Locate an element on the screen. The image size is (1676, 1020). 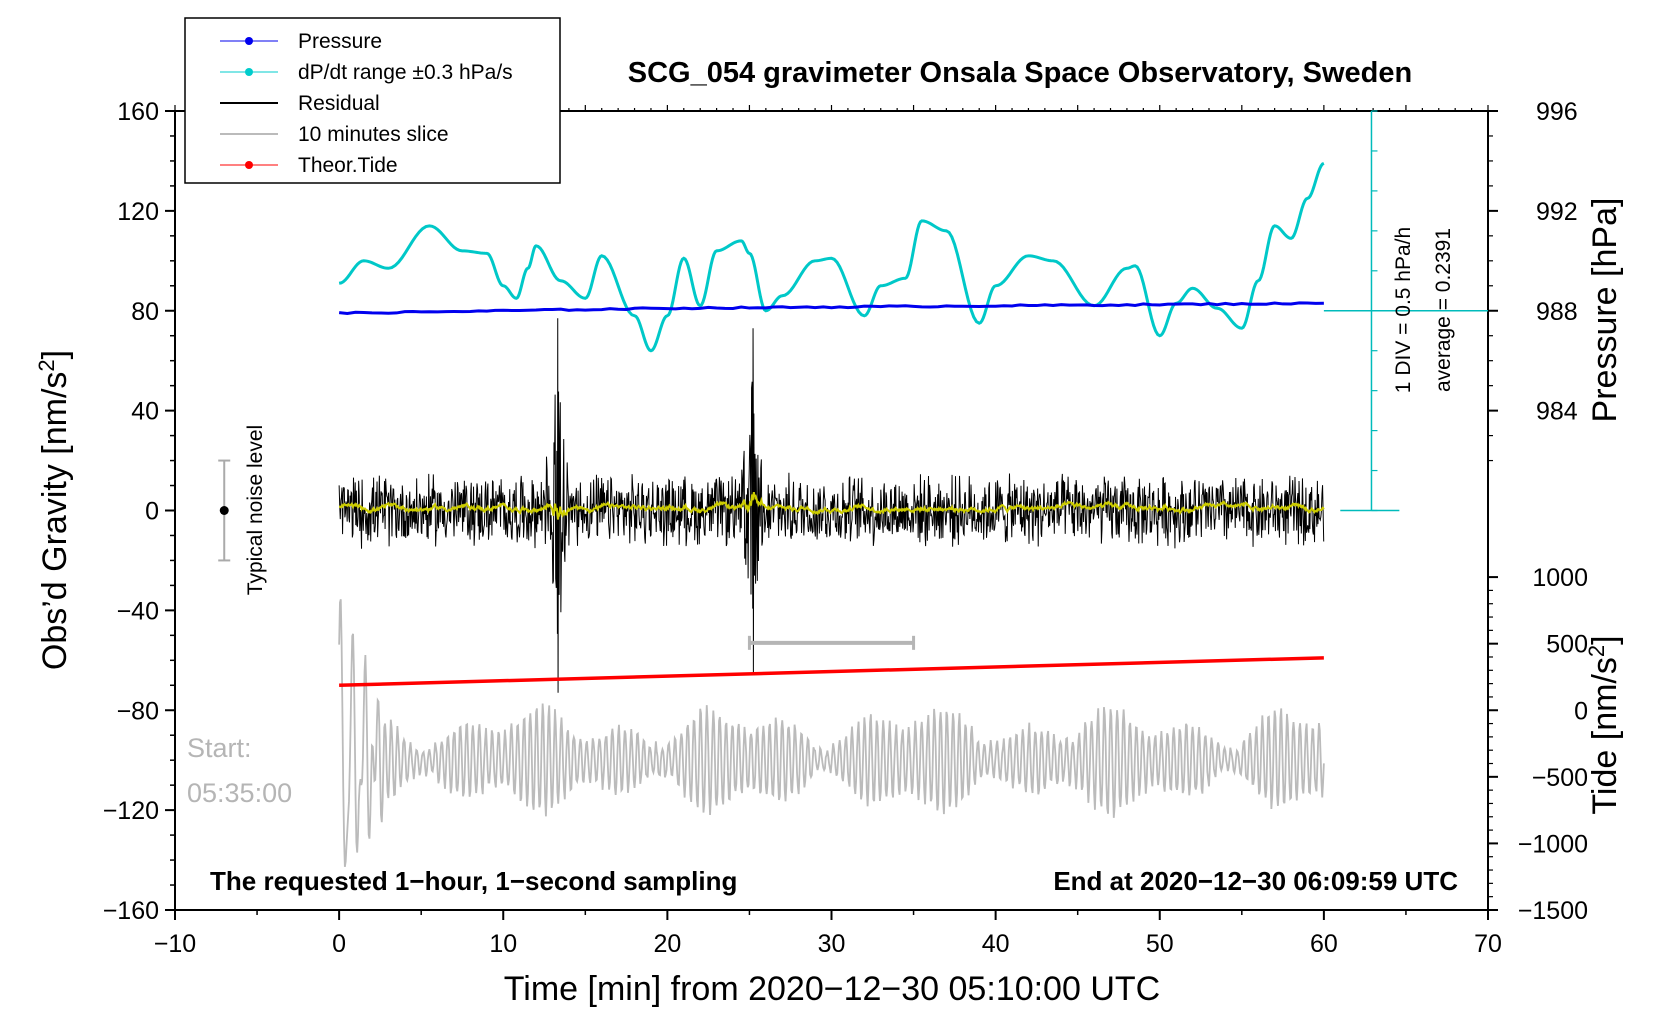
legend-dpdt-marker is located at coordinates (249, 72).